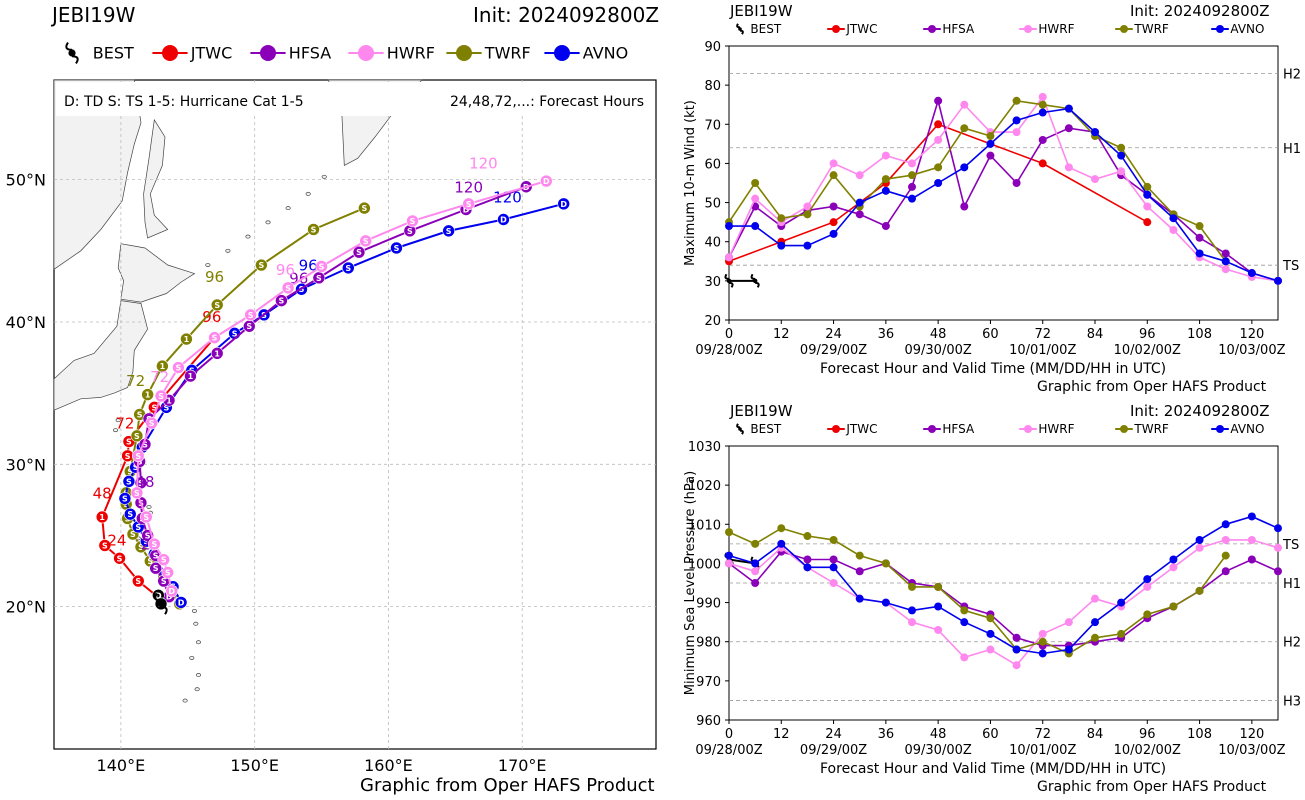  I want to click on forecast-hour-label: 48, so click(102, 493).